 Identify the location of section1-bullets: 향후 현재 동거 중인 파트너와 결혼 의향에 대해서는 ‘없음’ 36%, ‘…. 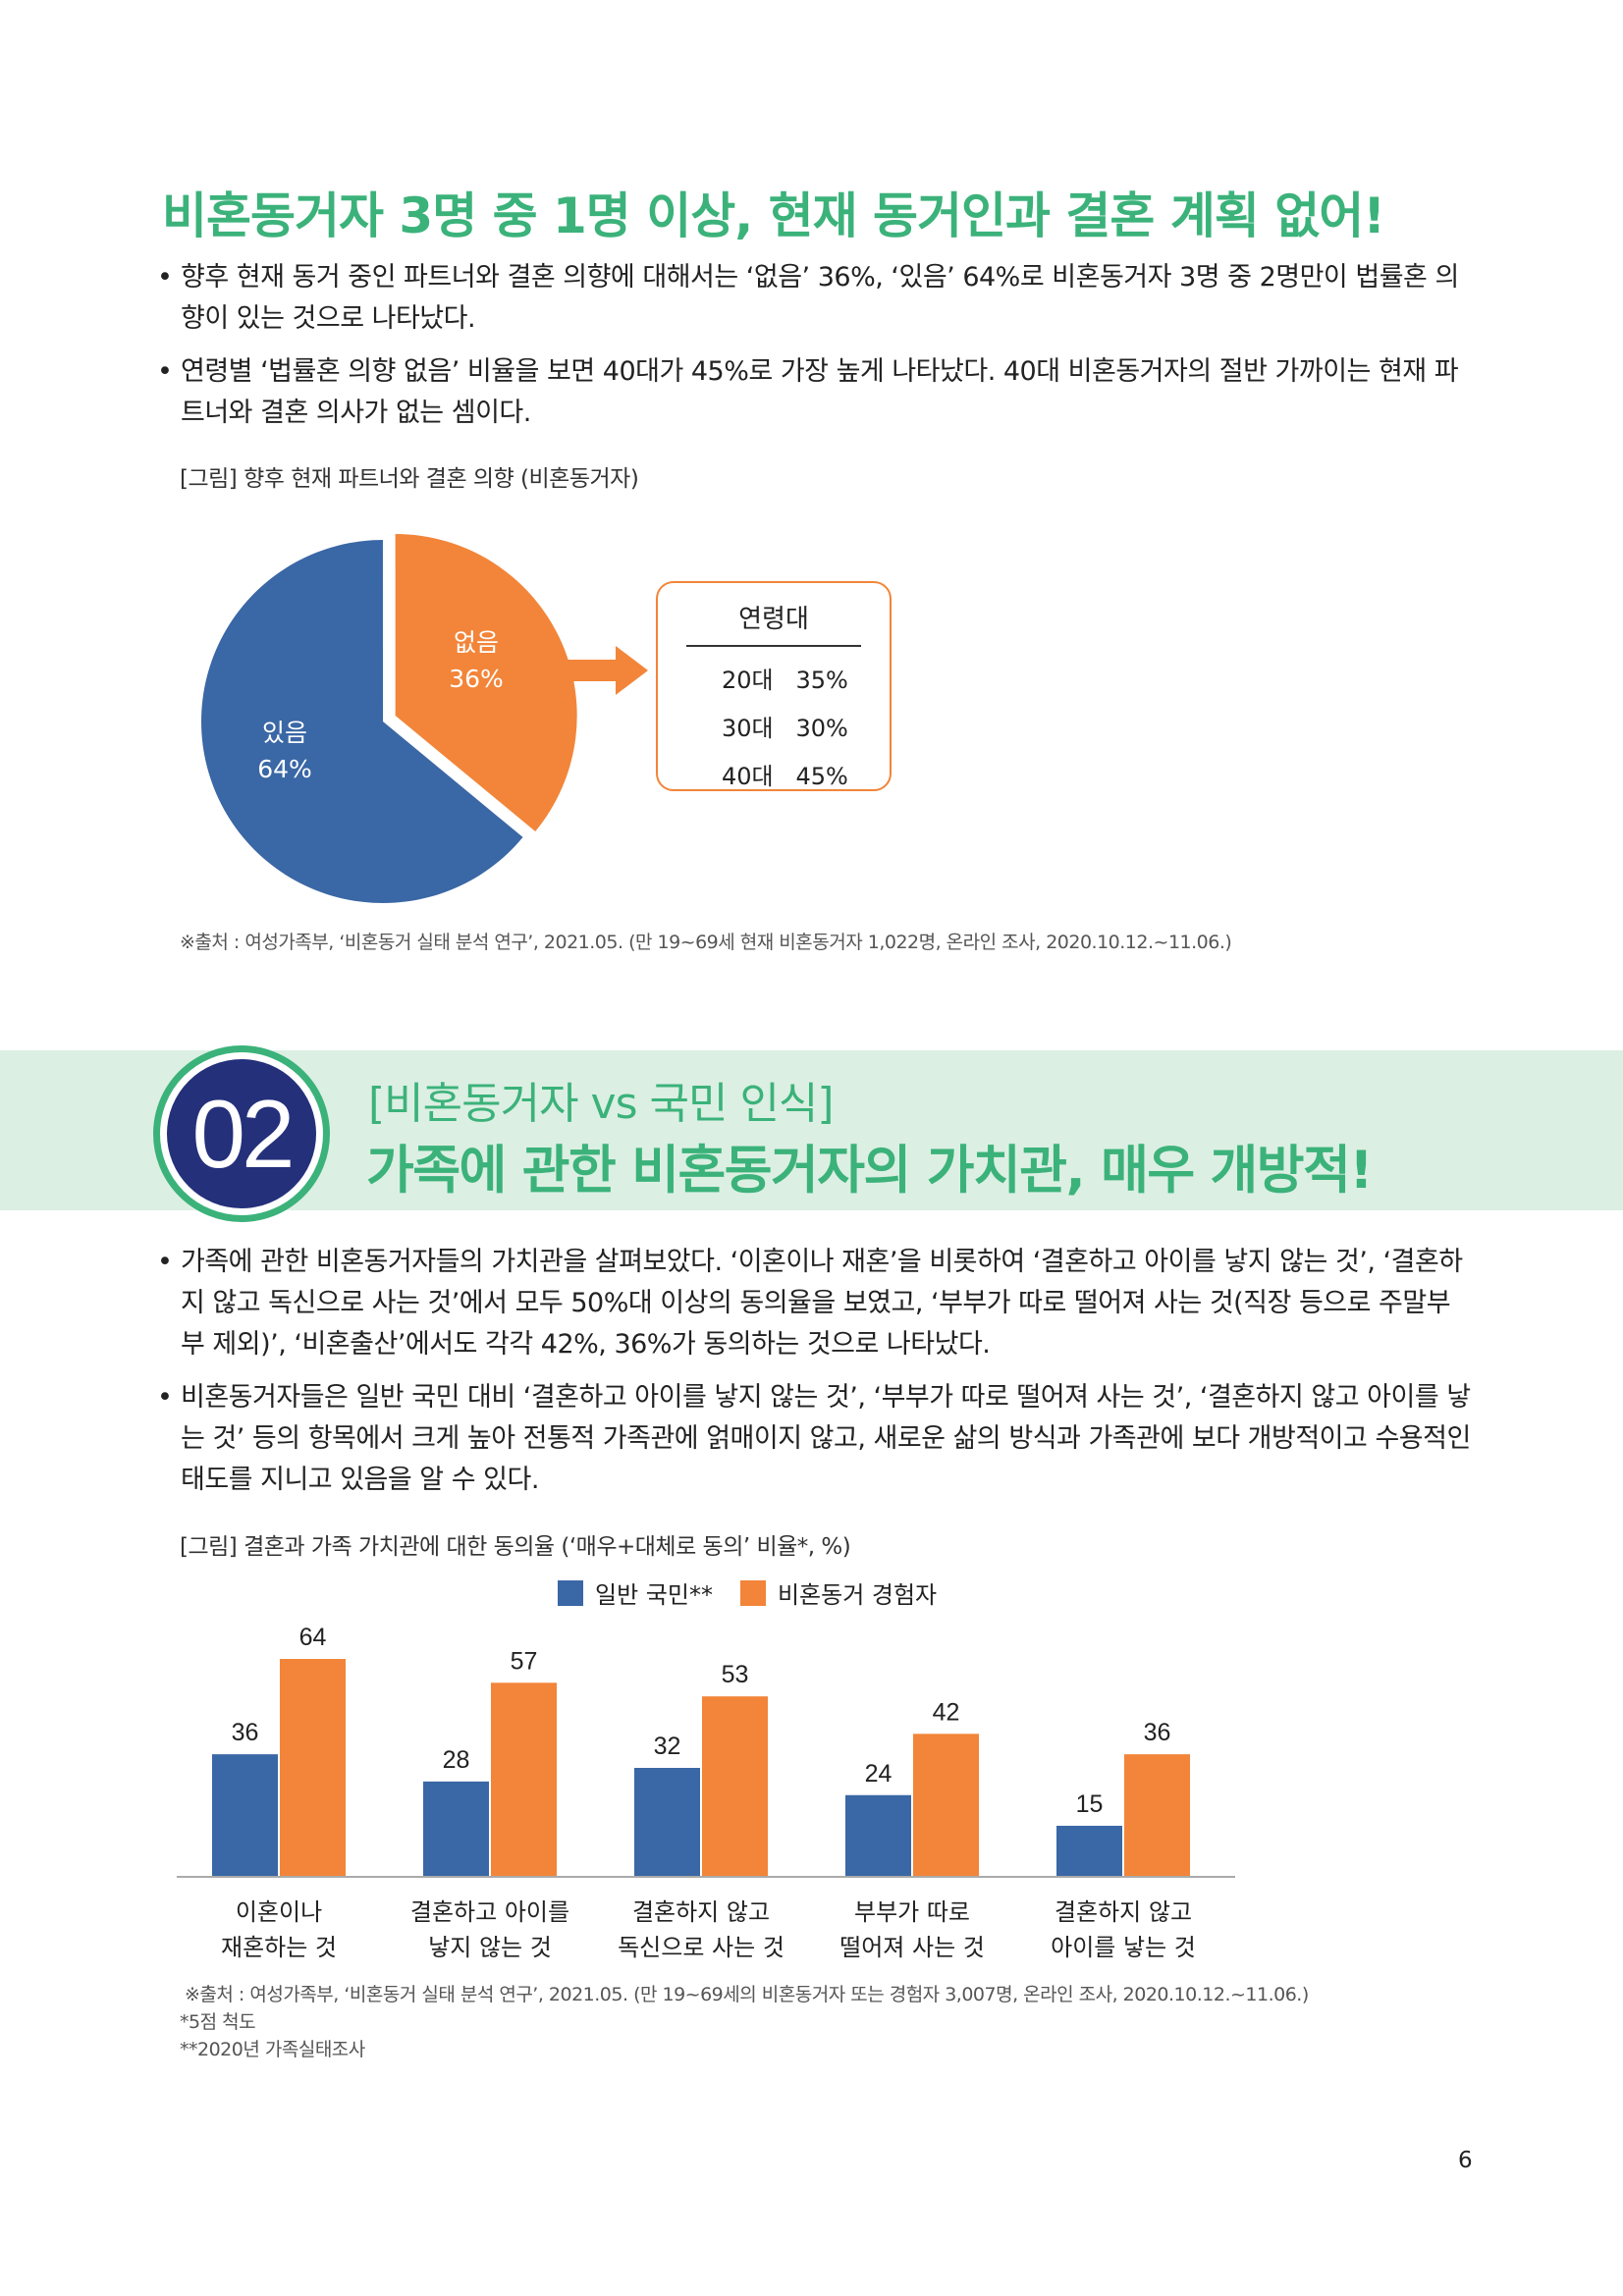
(815, 351).